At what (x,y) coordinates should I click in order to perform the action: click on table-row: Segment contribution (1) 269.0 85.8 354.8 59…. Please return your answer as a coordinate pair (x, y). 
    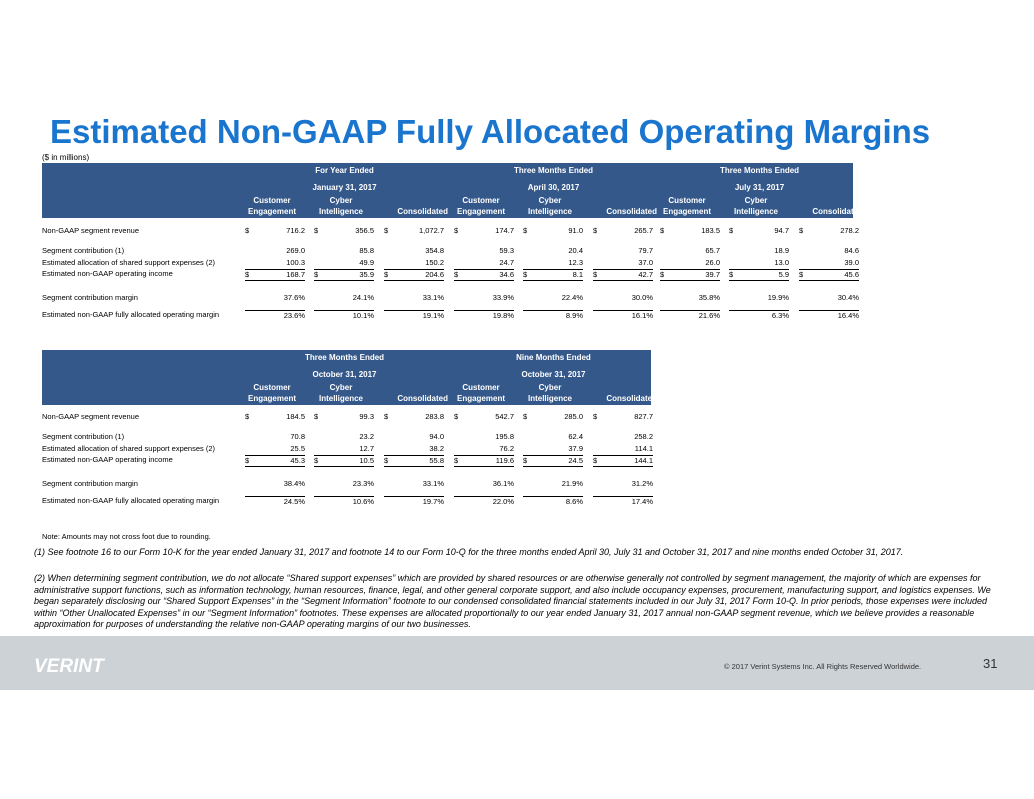
    Looking at the image, I should click on (450, 251).